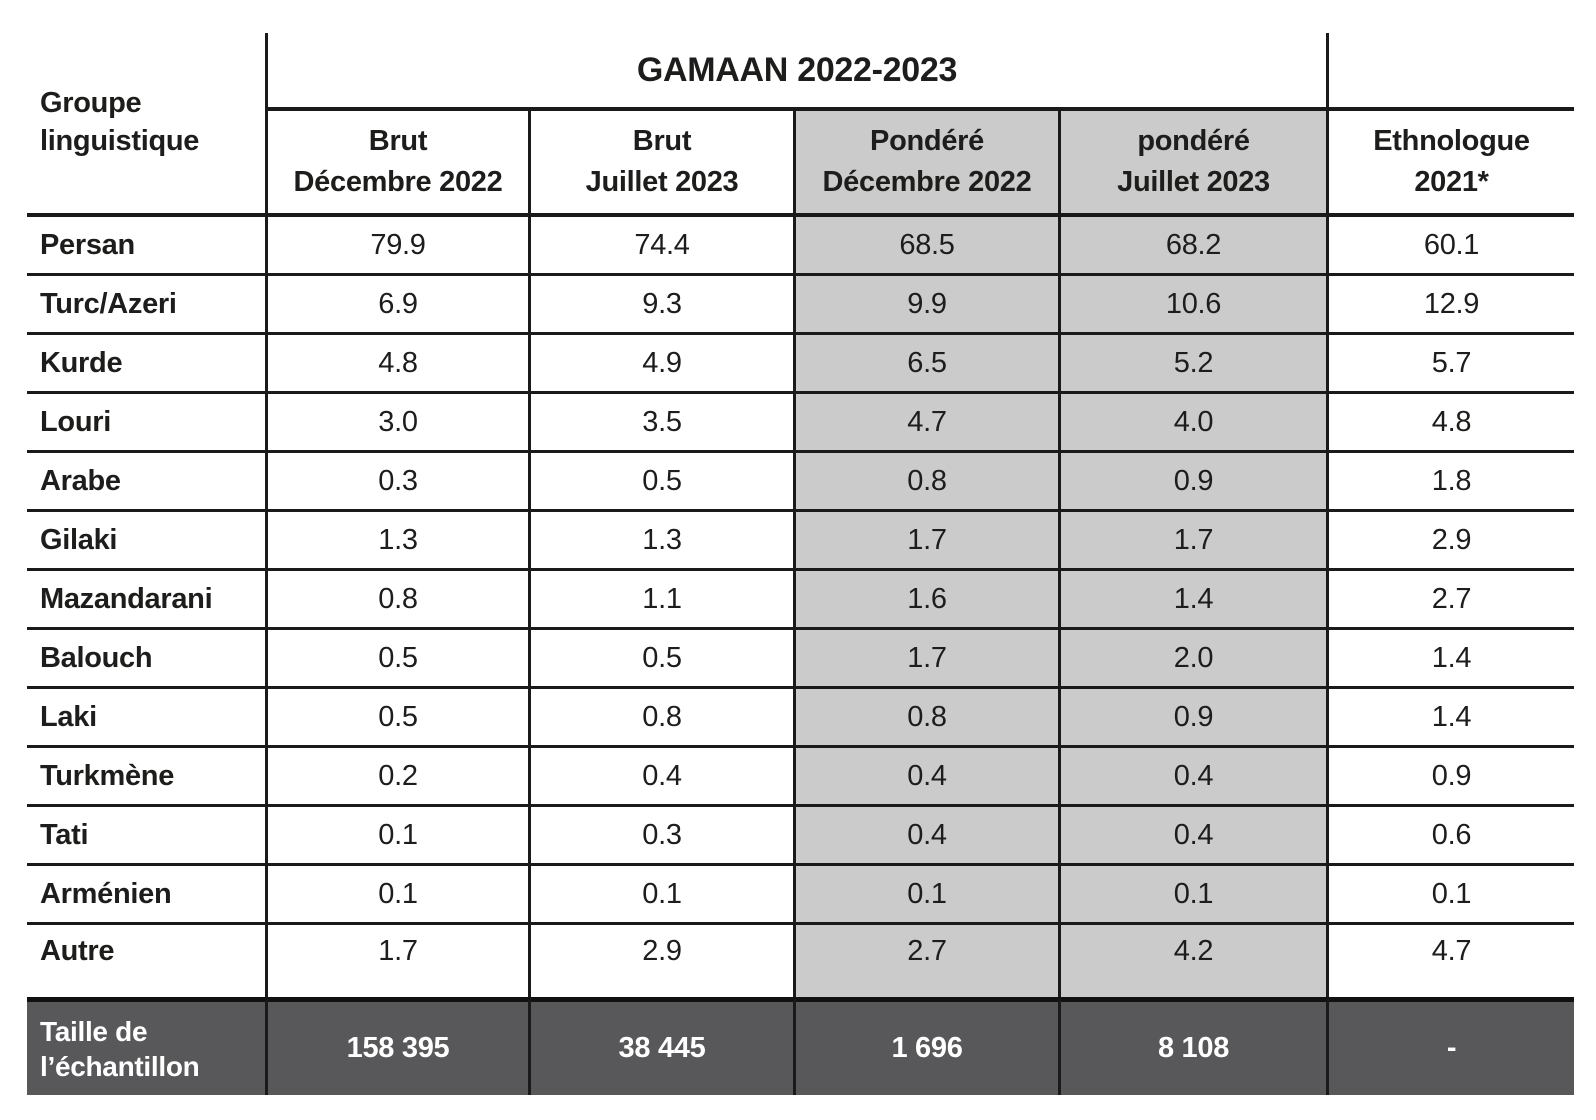 The image size is (1596, 1120). What do you see at coordinates (928, 305) in the screenshot?
I see `value-cell: 9.9` at bounding box center [928, 305].